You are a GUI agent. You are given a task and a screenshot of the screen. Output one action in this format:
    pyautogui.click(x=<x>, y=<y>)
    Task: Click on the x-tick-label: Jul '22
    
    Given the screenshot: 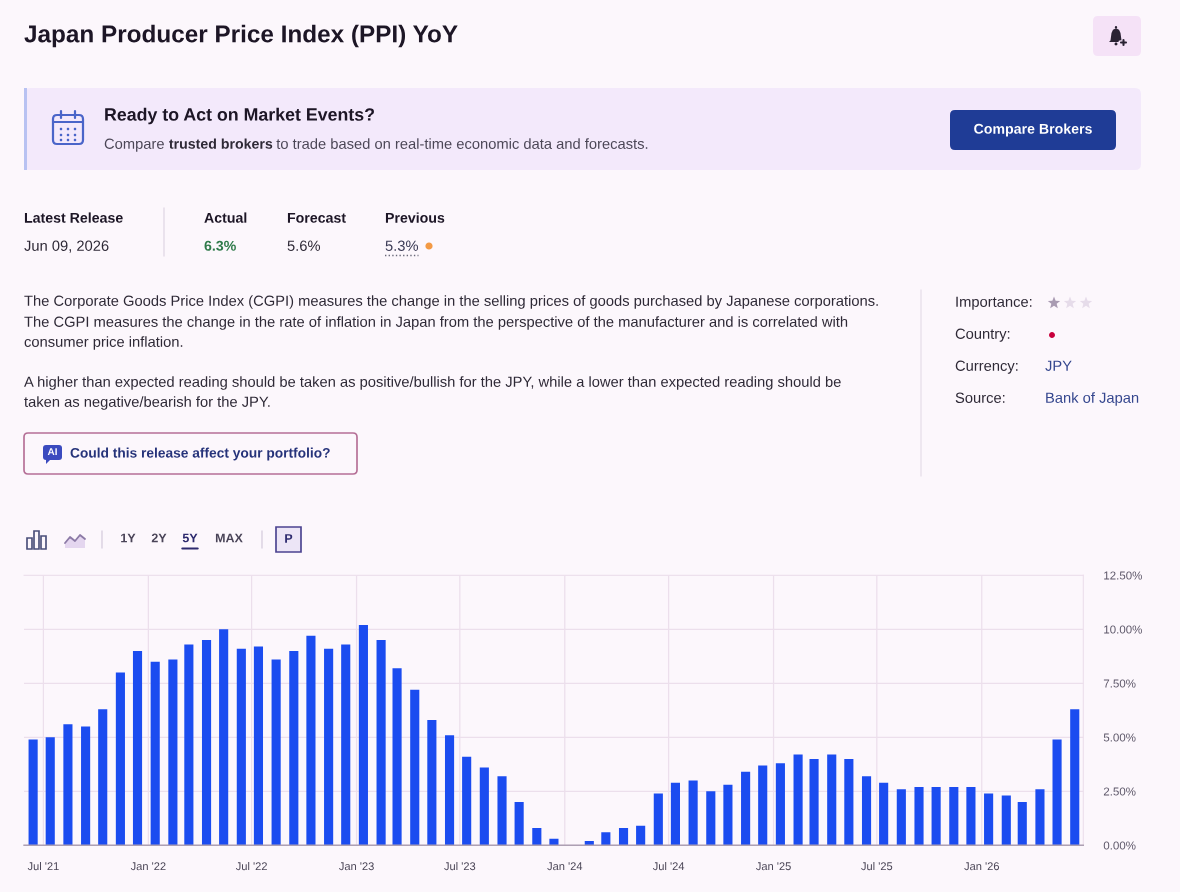 What is the action you would take?
    pyautogui.click(x=251, y=866)
    